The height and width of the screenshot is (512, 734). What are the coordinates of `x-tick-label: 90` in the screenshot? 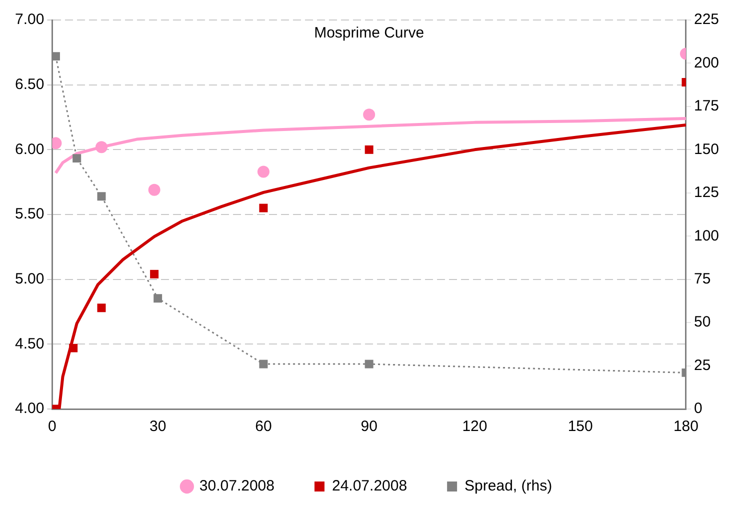 It's located at (369, 427).